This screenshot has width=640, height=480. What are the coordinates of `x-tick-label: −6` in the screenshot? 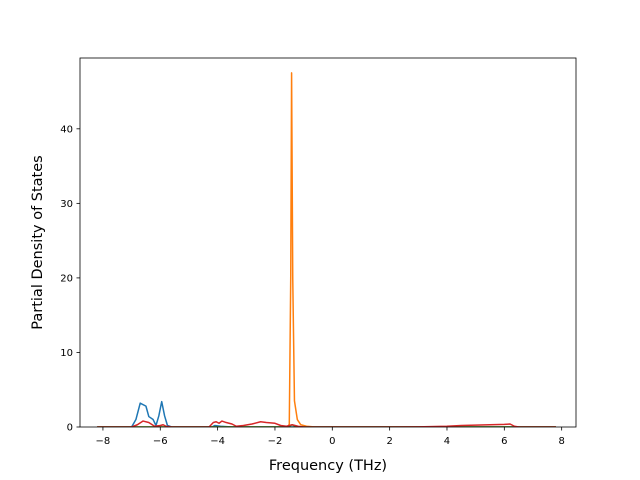 It's located at (160, 441).